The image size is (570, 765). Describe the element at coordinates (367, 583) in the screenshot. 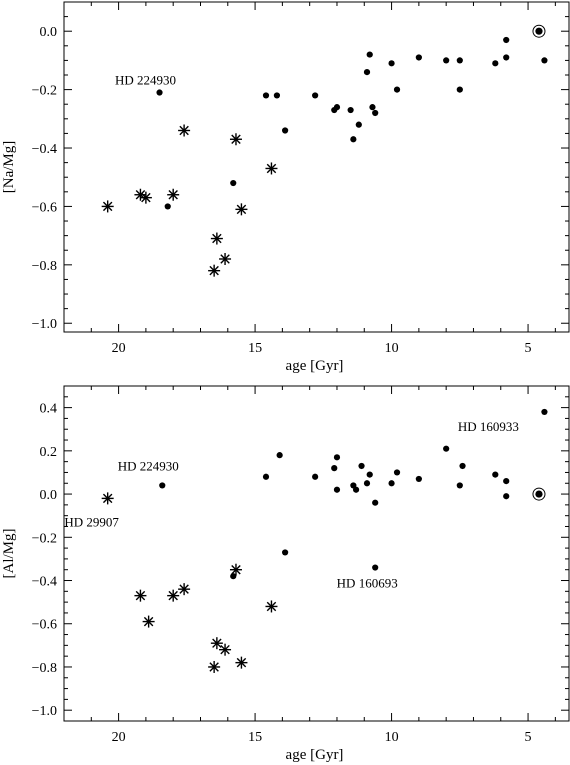

I see `star-annotation: HD 160693` at that location.